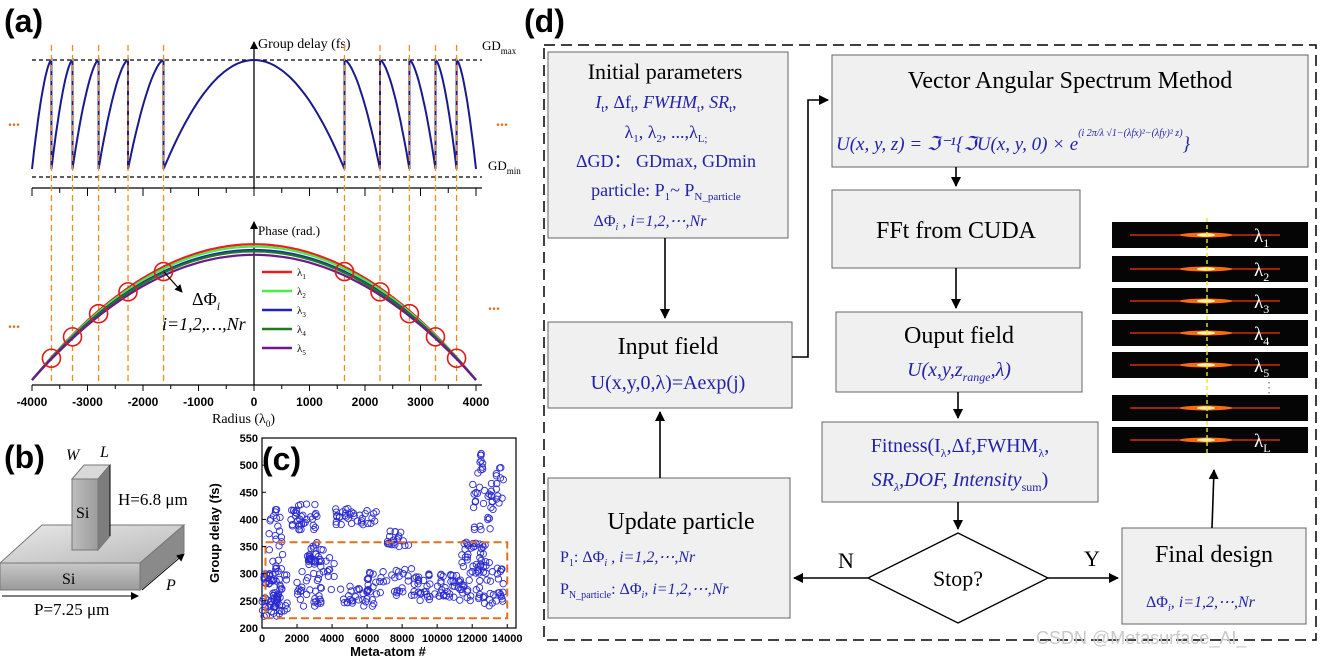 This screenshot has height=663, width=1323. What do you see at coordinates (1261, 336) in the screenshot?
I see `strip-label: λ4` at bounding box center [1261, 336].